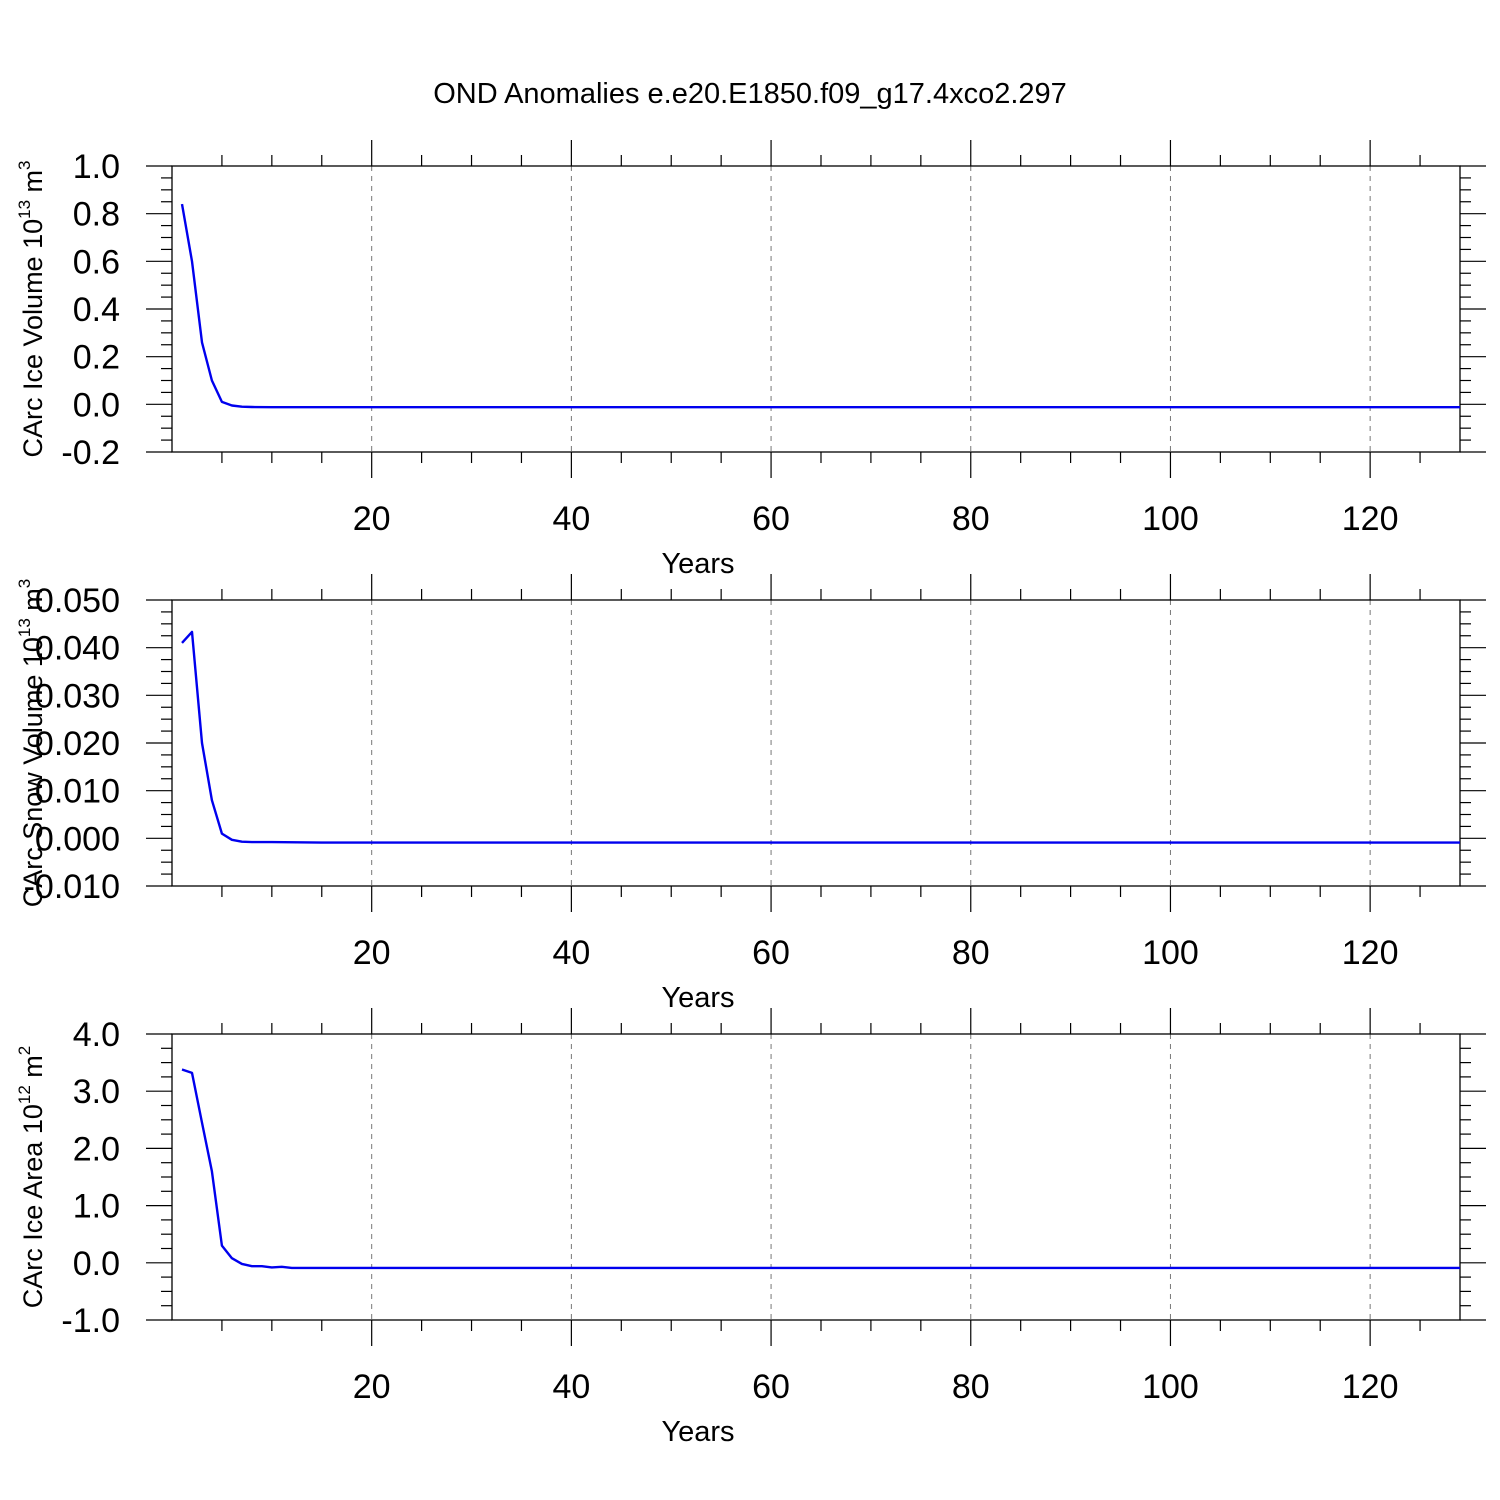  What do you see at coordinates (96, 310) in the screenshot?
I see `y-tick-label: 0.4` at bounding box center [96, 310].